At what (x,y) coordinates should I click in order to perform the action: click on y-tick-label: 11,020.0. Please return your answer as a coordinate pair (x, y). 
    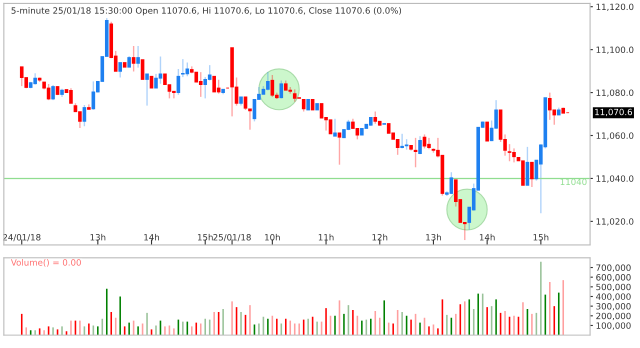
    Looking at the image, I should click on (615, 222).